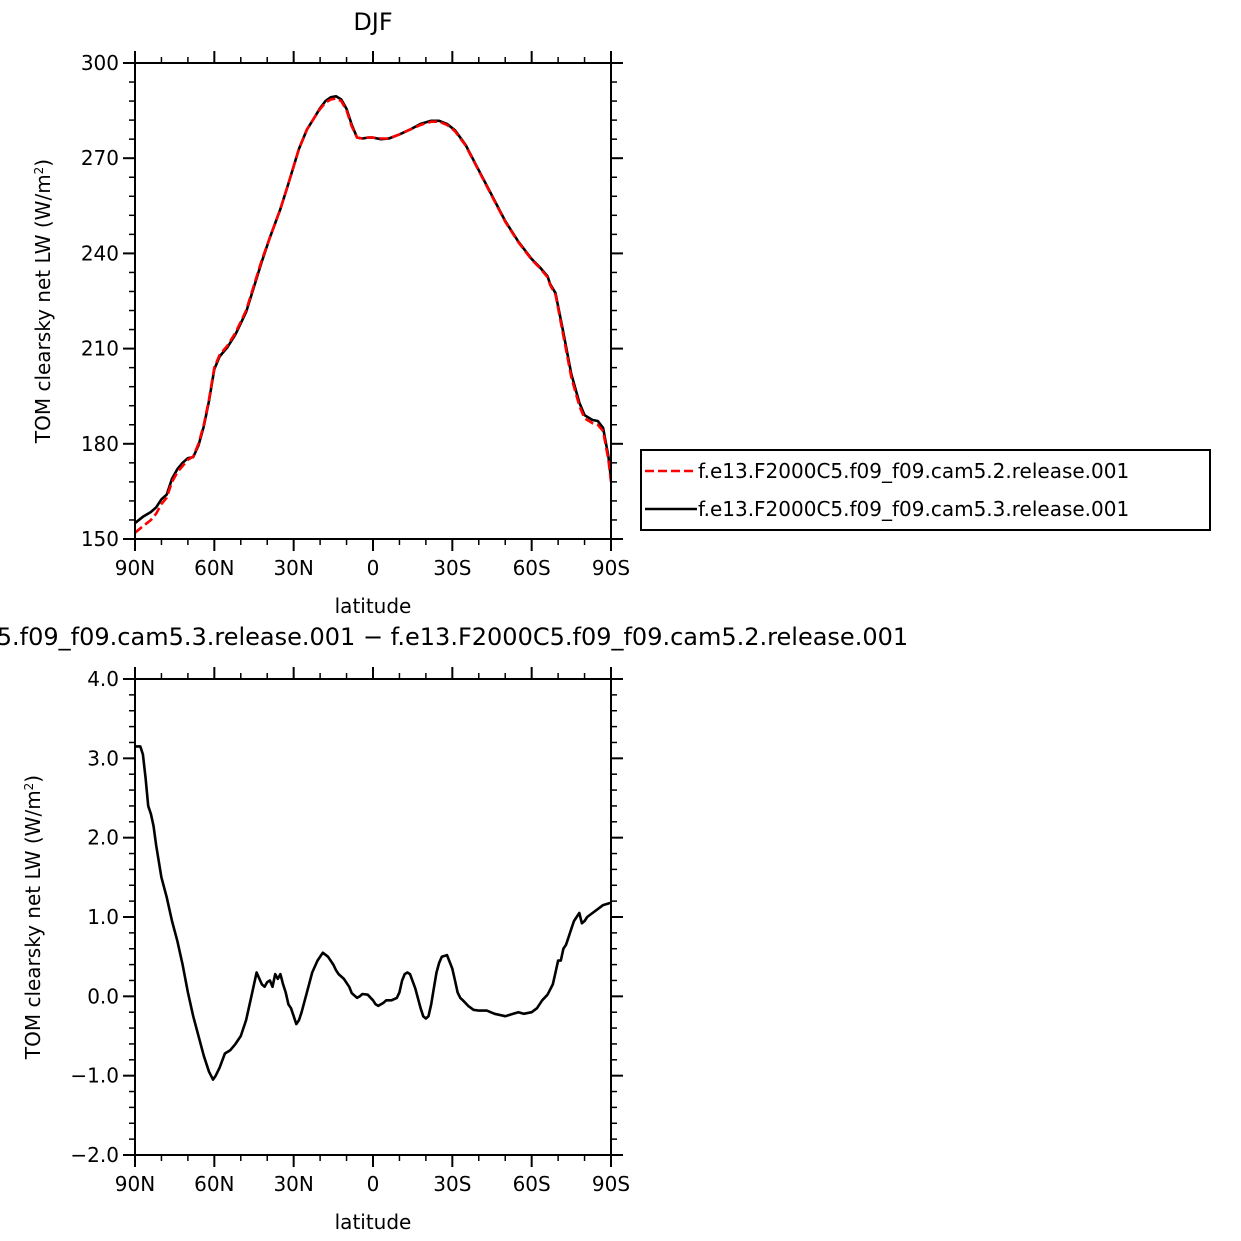 The image size is (1241, 1241). What do you see at coordinates (100, 63) in the screenshot?
I see `y-tick-label: 300` at bounding box center [100, 63].